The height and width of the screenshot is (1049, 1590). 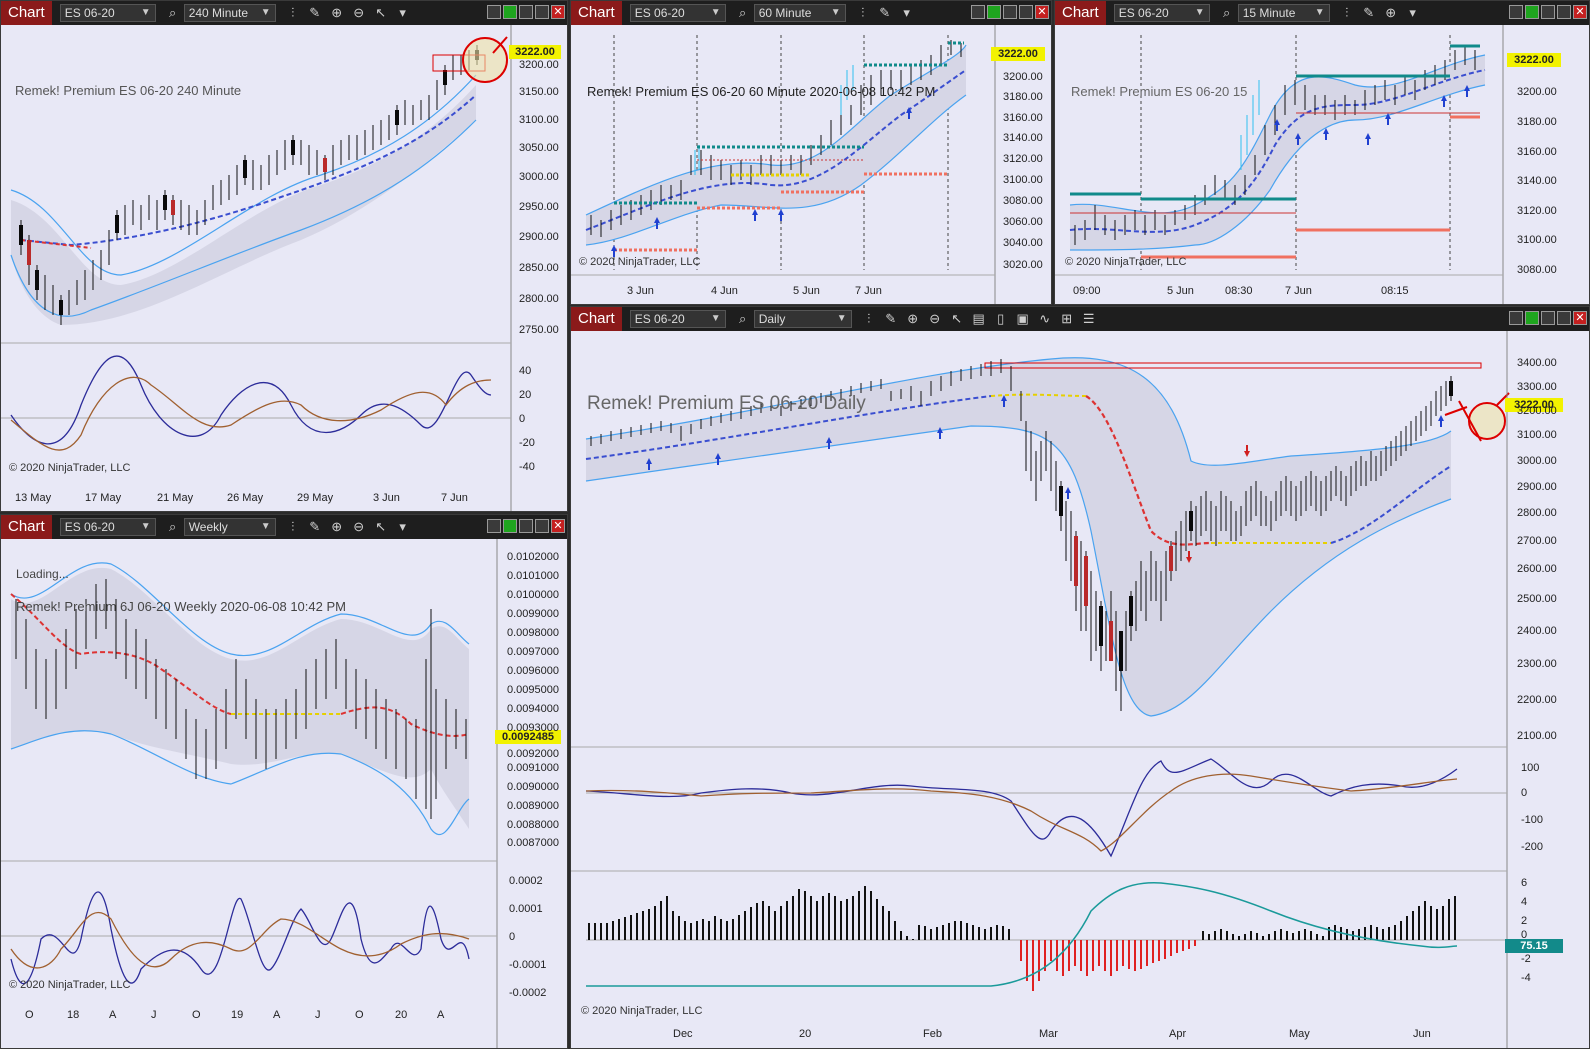 What do you see at coordinates (229, 527) in the screenshot?
I see `interval-selector: Weekly ▼` at bounding box center [229, 527].